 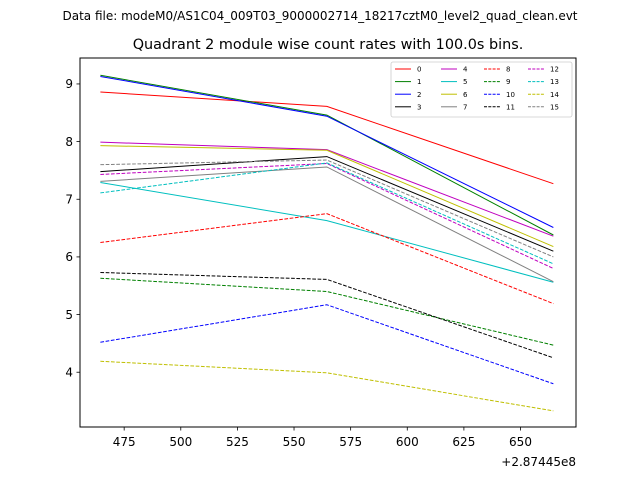 I want to click on legend-label-5: 5, so click(x=465, y=82).